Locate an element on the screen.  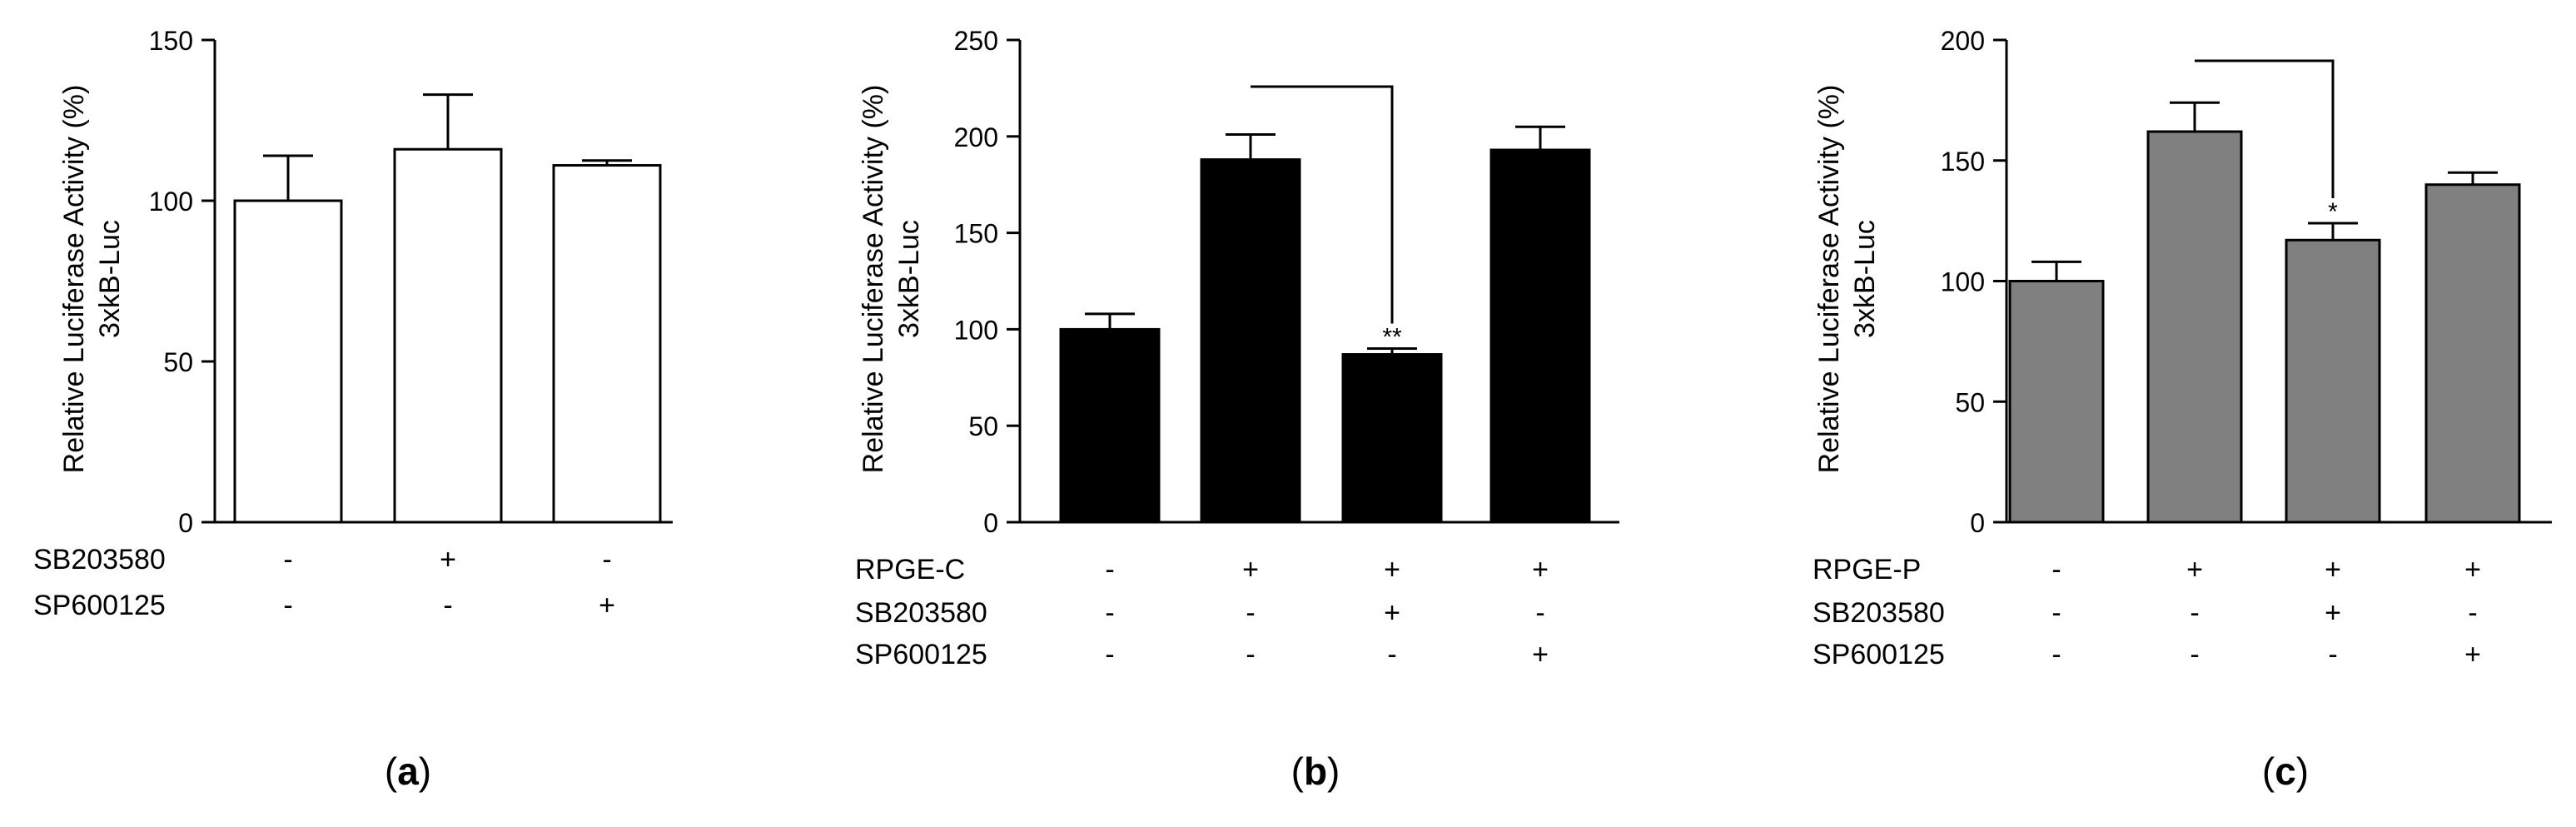
panel-b-caption-letter: b is located at coordinates (1315, 771).